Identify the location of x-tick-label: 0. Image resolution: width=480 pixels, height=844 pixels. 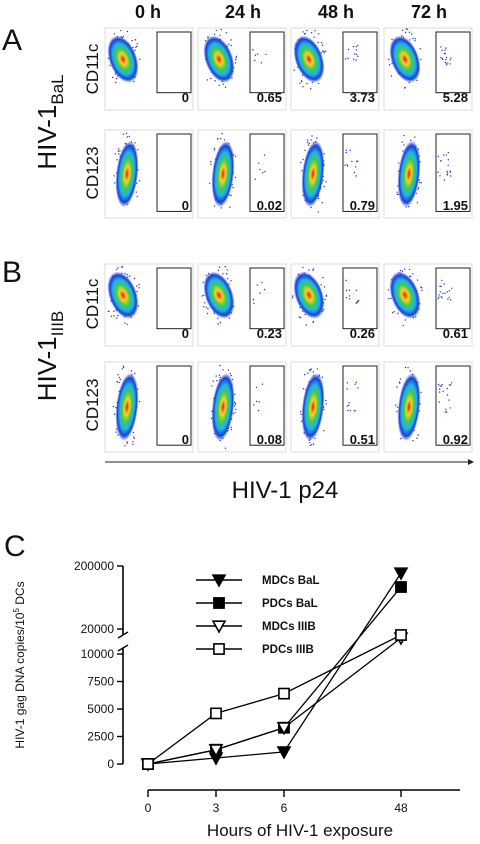
(148, 808).